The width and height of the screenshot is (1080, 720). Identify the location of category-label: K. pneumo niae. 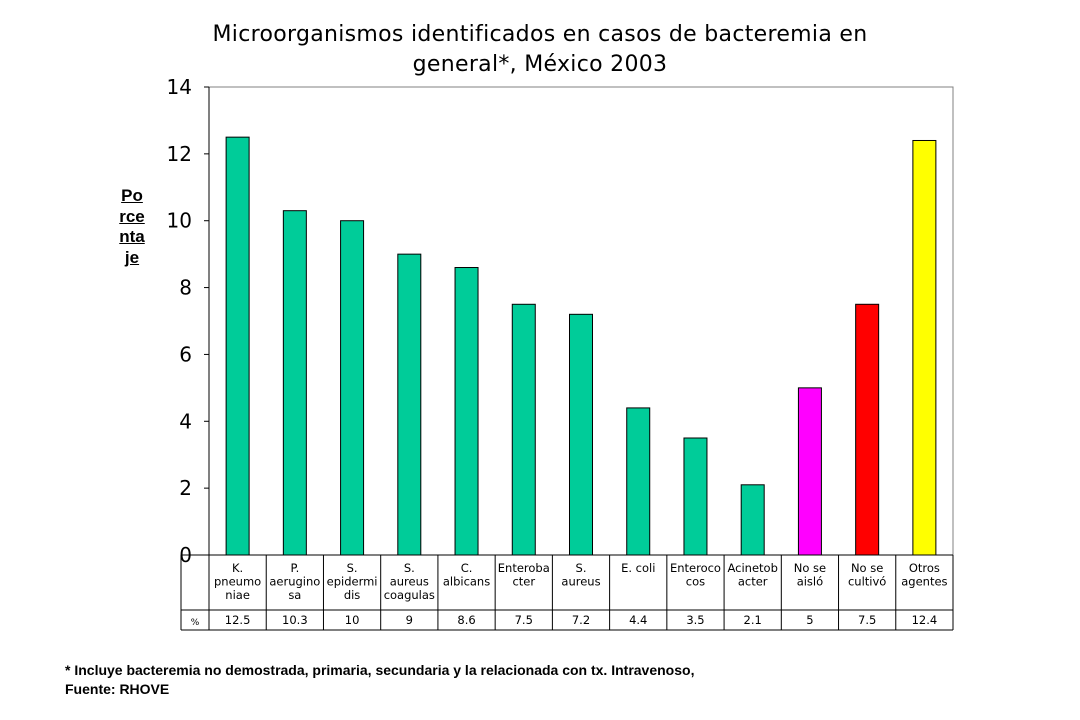
(237, 581).